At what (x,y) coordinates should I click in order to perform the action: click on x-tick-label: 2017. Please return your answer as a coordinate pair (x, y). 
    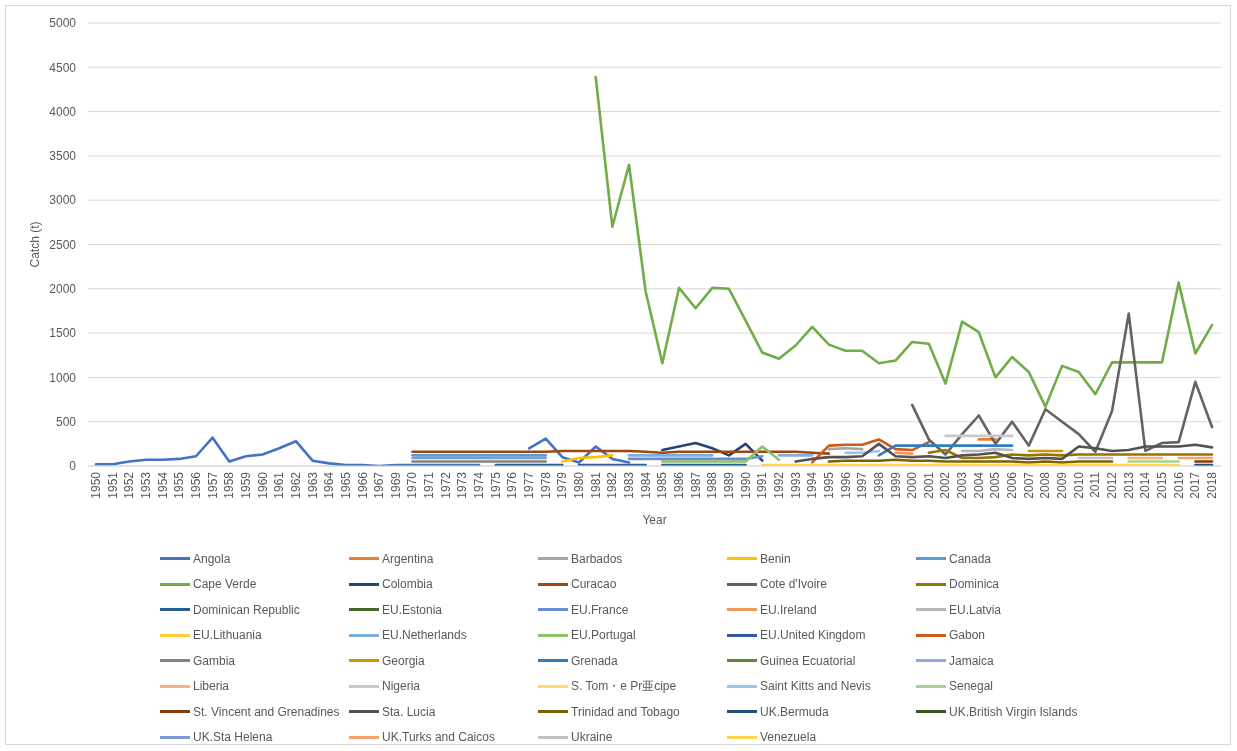
    Looking at the image, I should click on (1195, 485).